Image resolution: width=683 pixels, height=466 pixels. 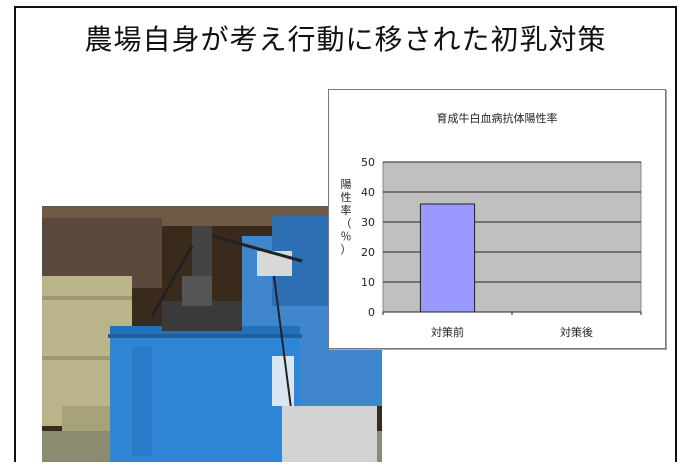 I want to click on y-axis-label: 陽性率（％）, so click(x=346, y=217).